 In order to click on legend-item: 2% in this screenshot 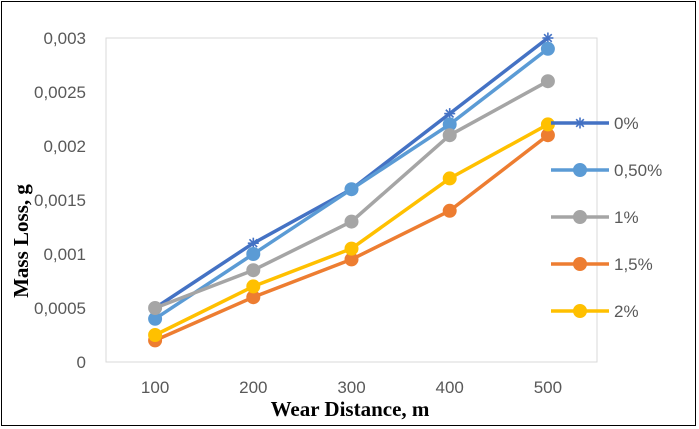, I will do `click(595, 311)`.